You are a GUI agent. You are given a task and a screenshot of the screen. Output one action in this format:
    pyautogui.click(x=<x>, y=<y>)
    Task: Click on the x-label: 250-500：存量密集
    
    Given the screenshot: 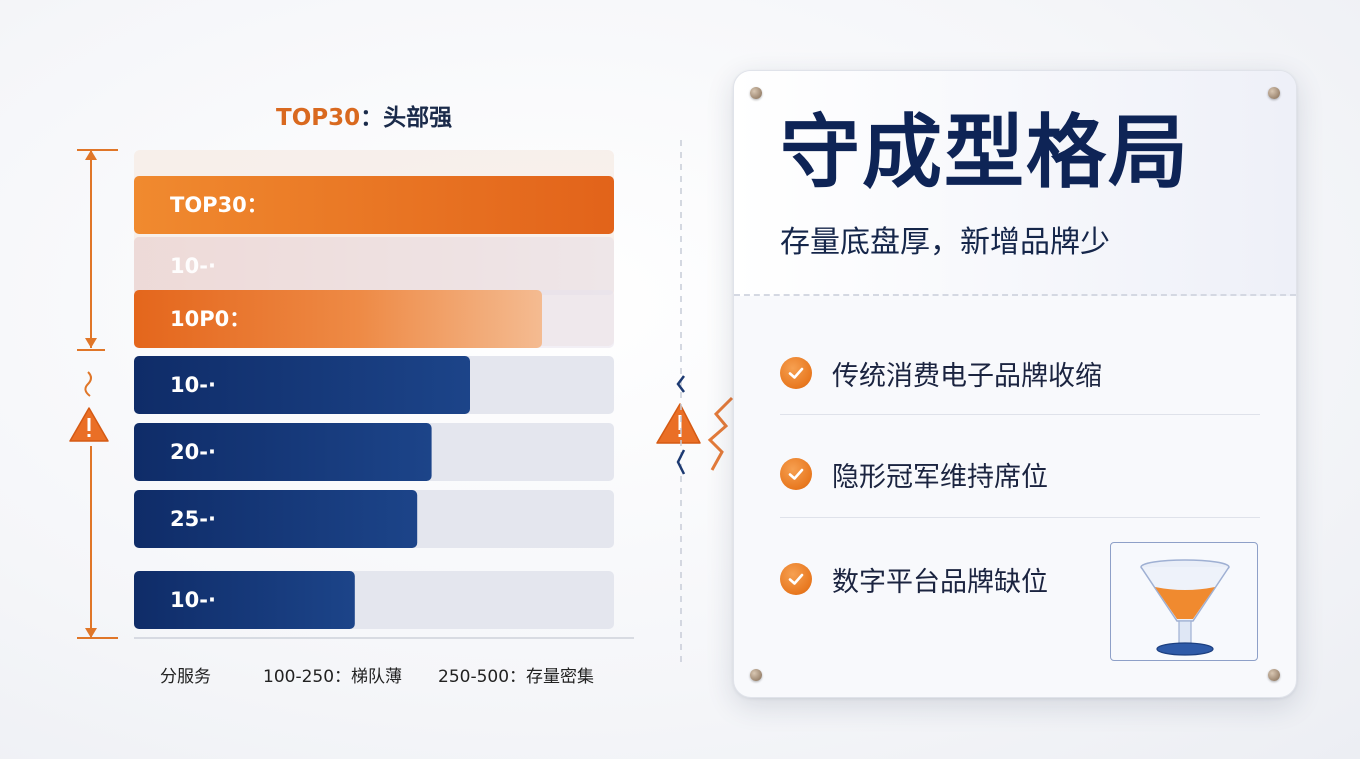 What is the action you would take?
    pyautogui.click(x=516, y=677)
    